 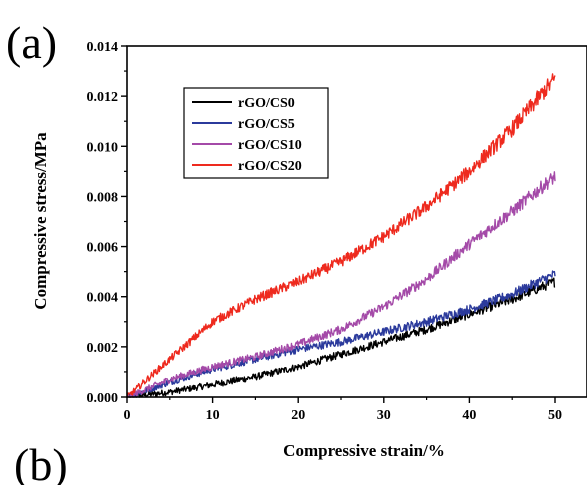 I want to click on x-tick-label: 40, so click(x=469, y=415).